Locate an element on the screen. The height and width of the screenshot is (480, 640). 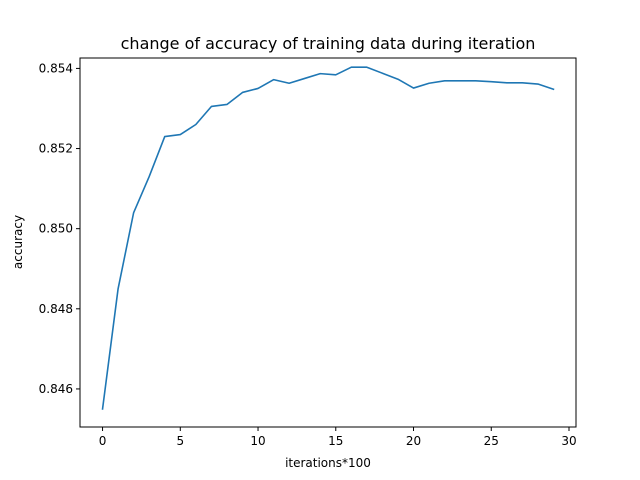
x-tick-label: 10 is located at coordinates (257, 441).